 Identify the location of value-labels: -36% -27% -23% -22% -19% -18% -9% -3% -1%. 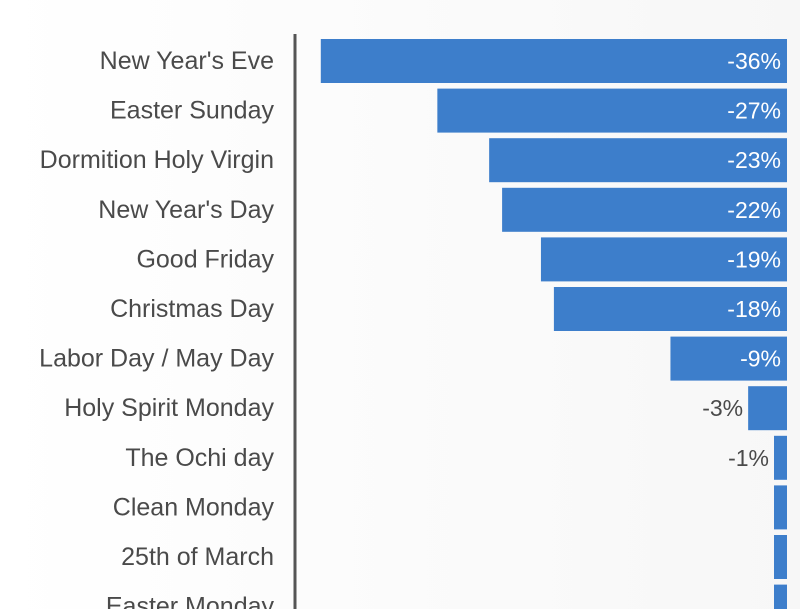
(741, 259).